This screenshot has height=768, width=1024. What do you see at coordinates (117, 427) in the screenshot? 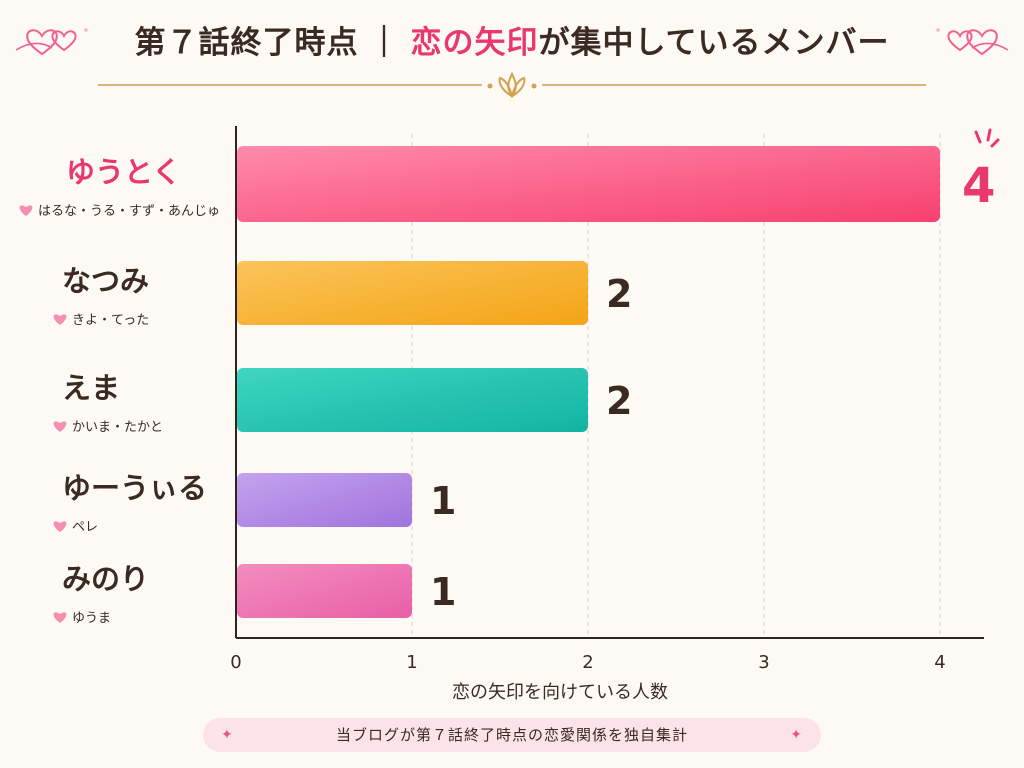
I see `sublabel: かいま・たかと` at bounding box center [117, 427].